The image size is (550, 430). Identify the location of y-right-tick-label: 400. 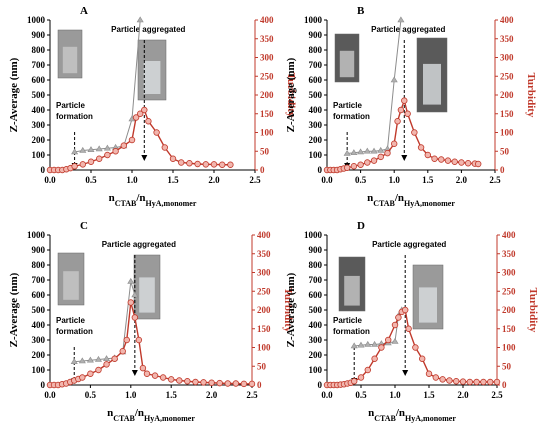
(267, 20).